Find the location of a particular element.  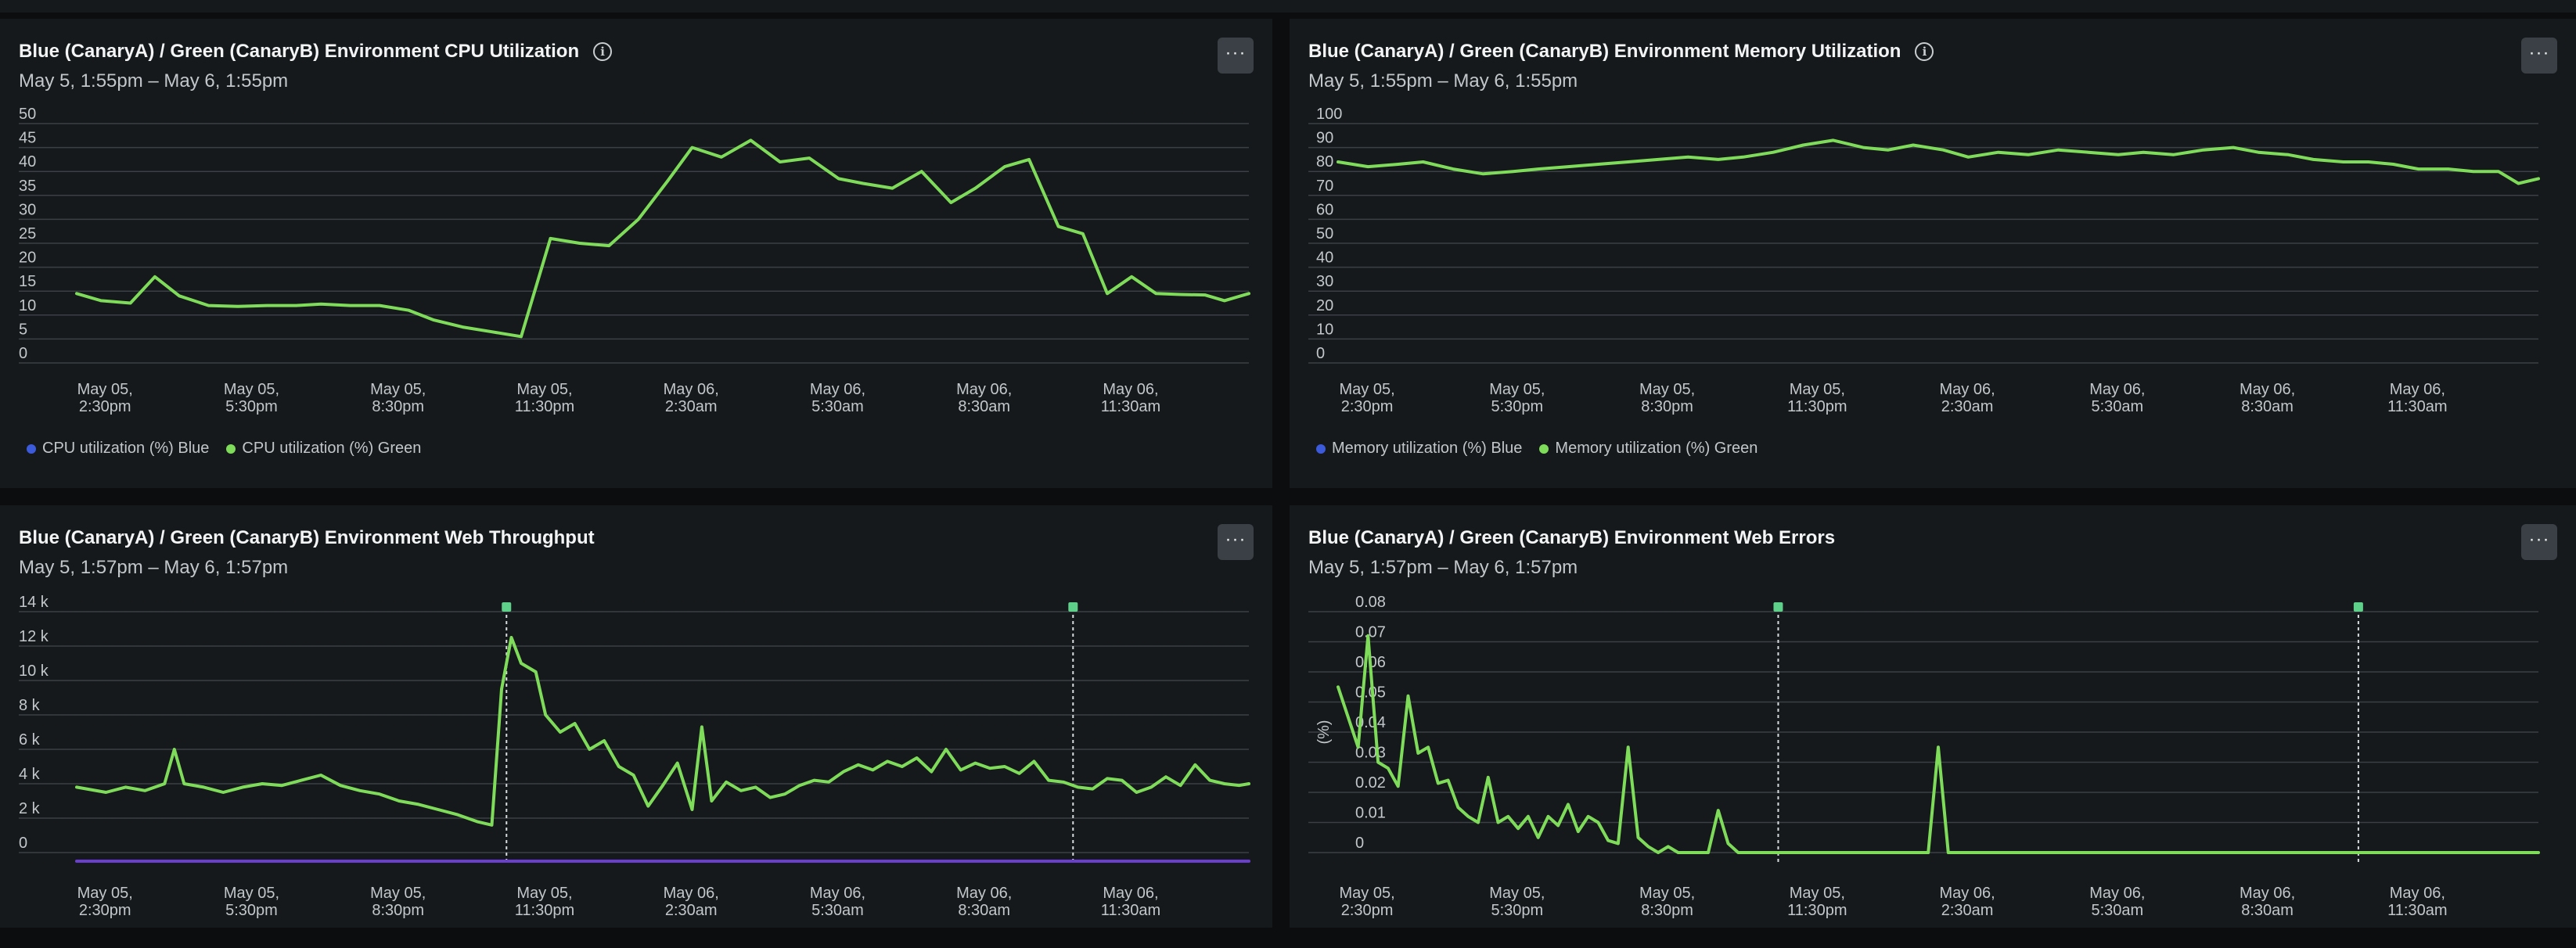

legend-label: Memory utilization (%) Green is located at coordinates (1657, 448).